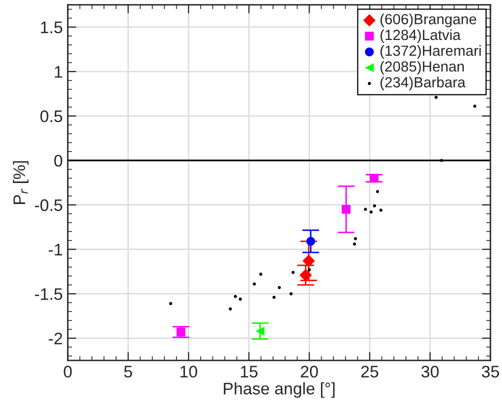  What do you see at coordinates (430, 52) in the screenshot?
I see `legend-label: (1372)Haremari` at bounding box center [430, 52].